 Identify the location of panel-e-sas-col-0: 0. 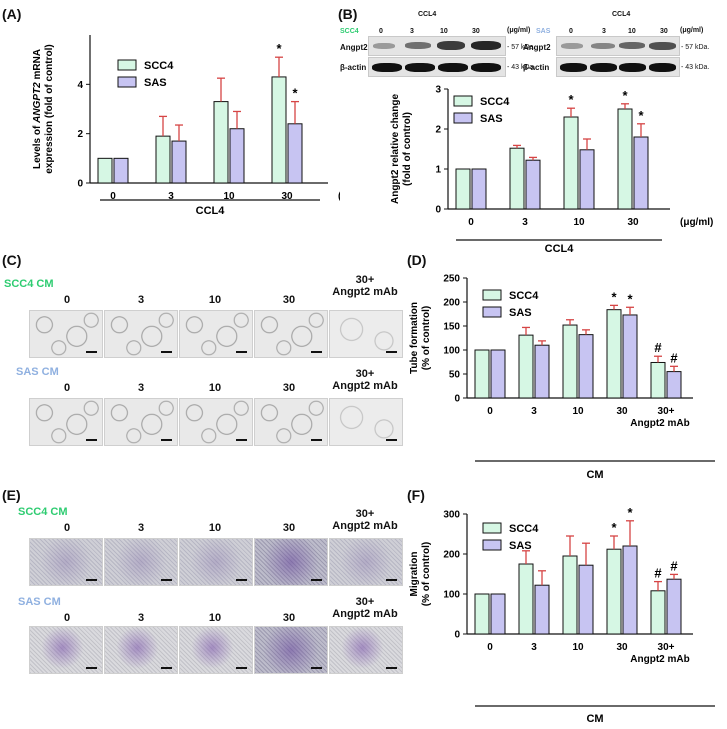
(67, 618).